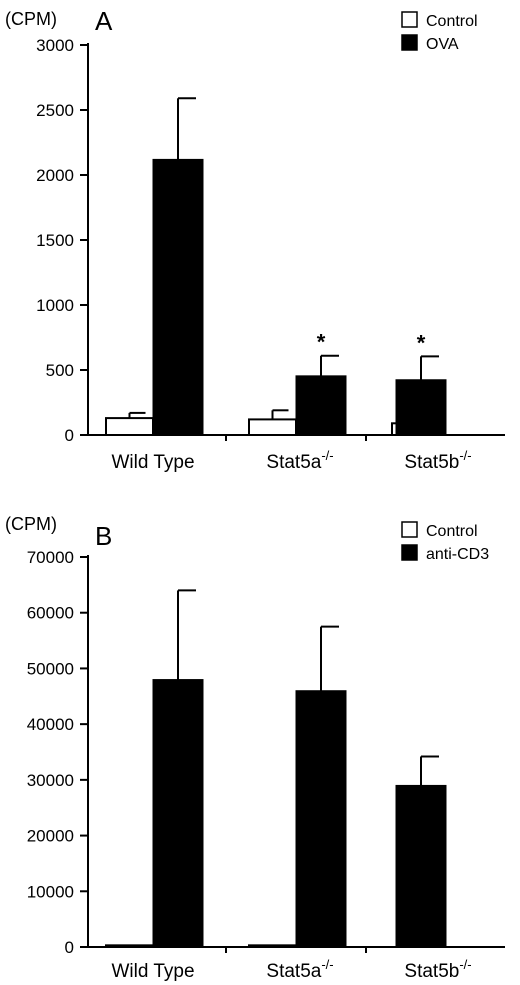 The image size is (520, 985). Describe the element at coordinates (50, 613) in the screenshot. I see `y-tick-label: 60000` at that location.